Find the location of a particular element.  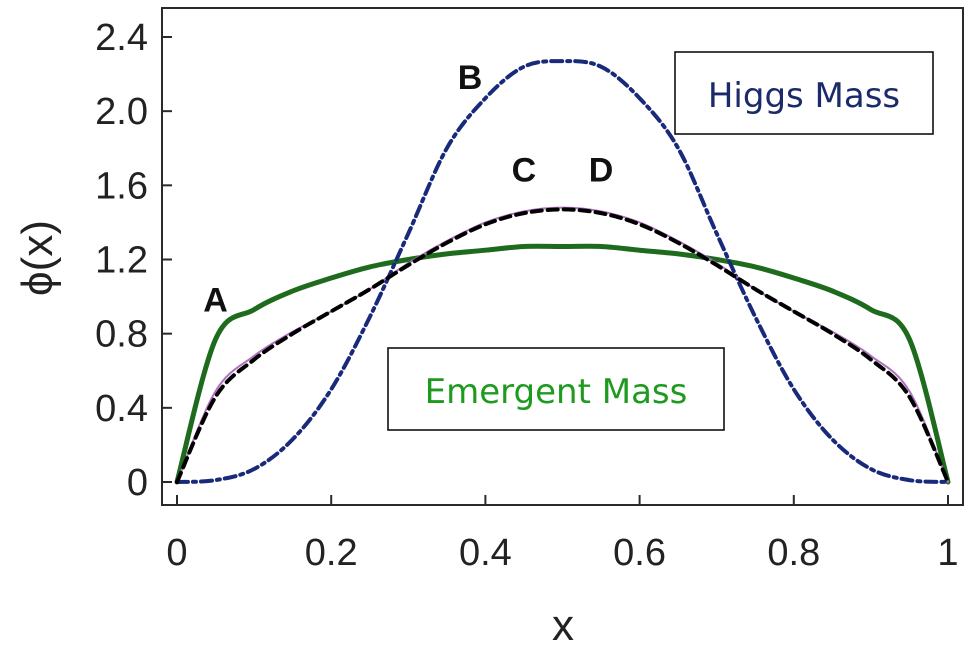

x-tick-label: 0 is located at coordinates (176, 553).